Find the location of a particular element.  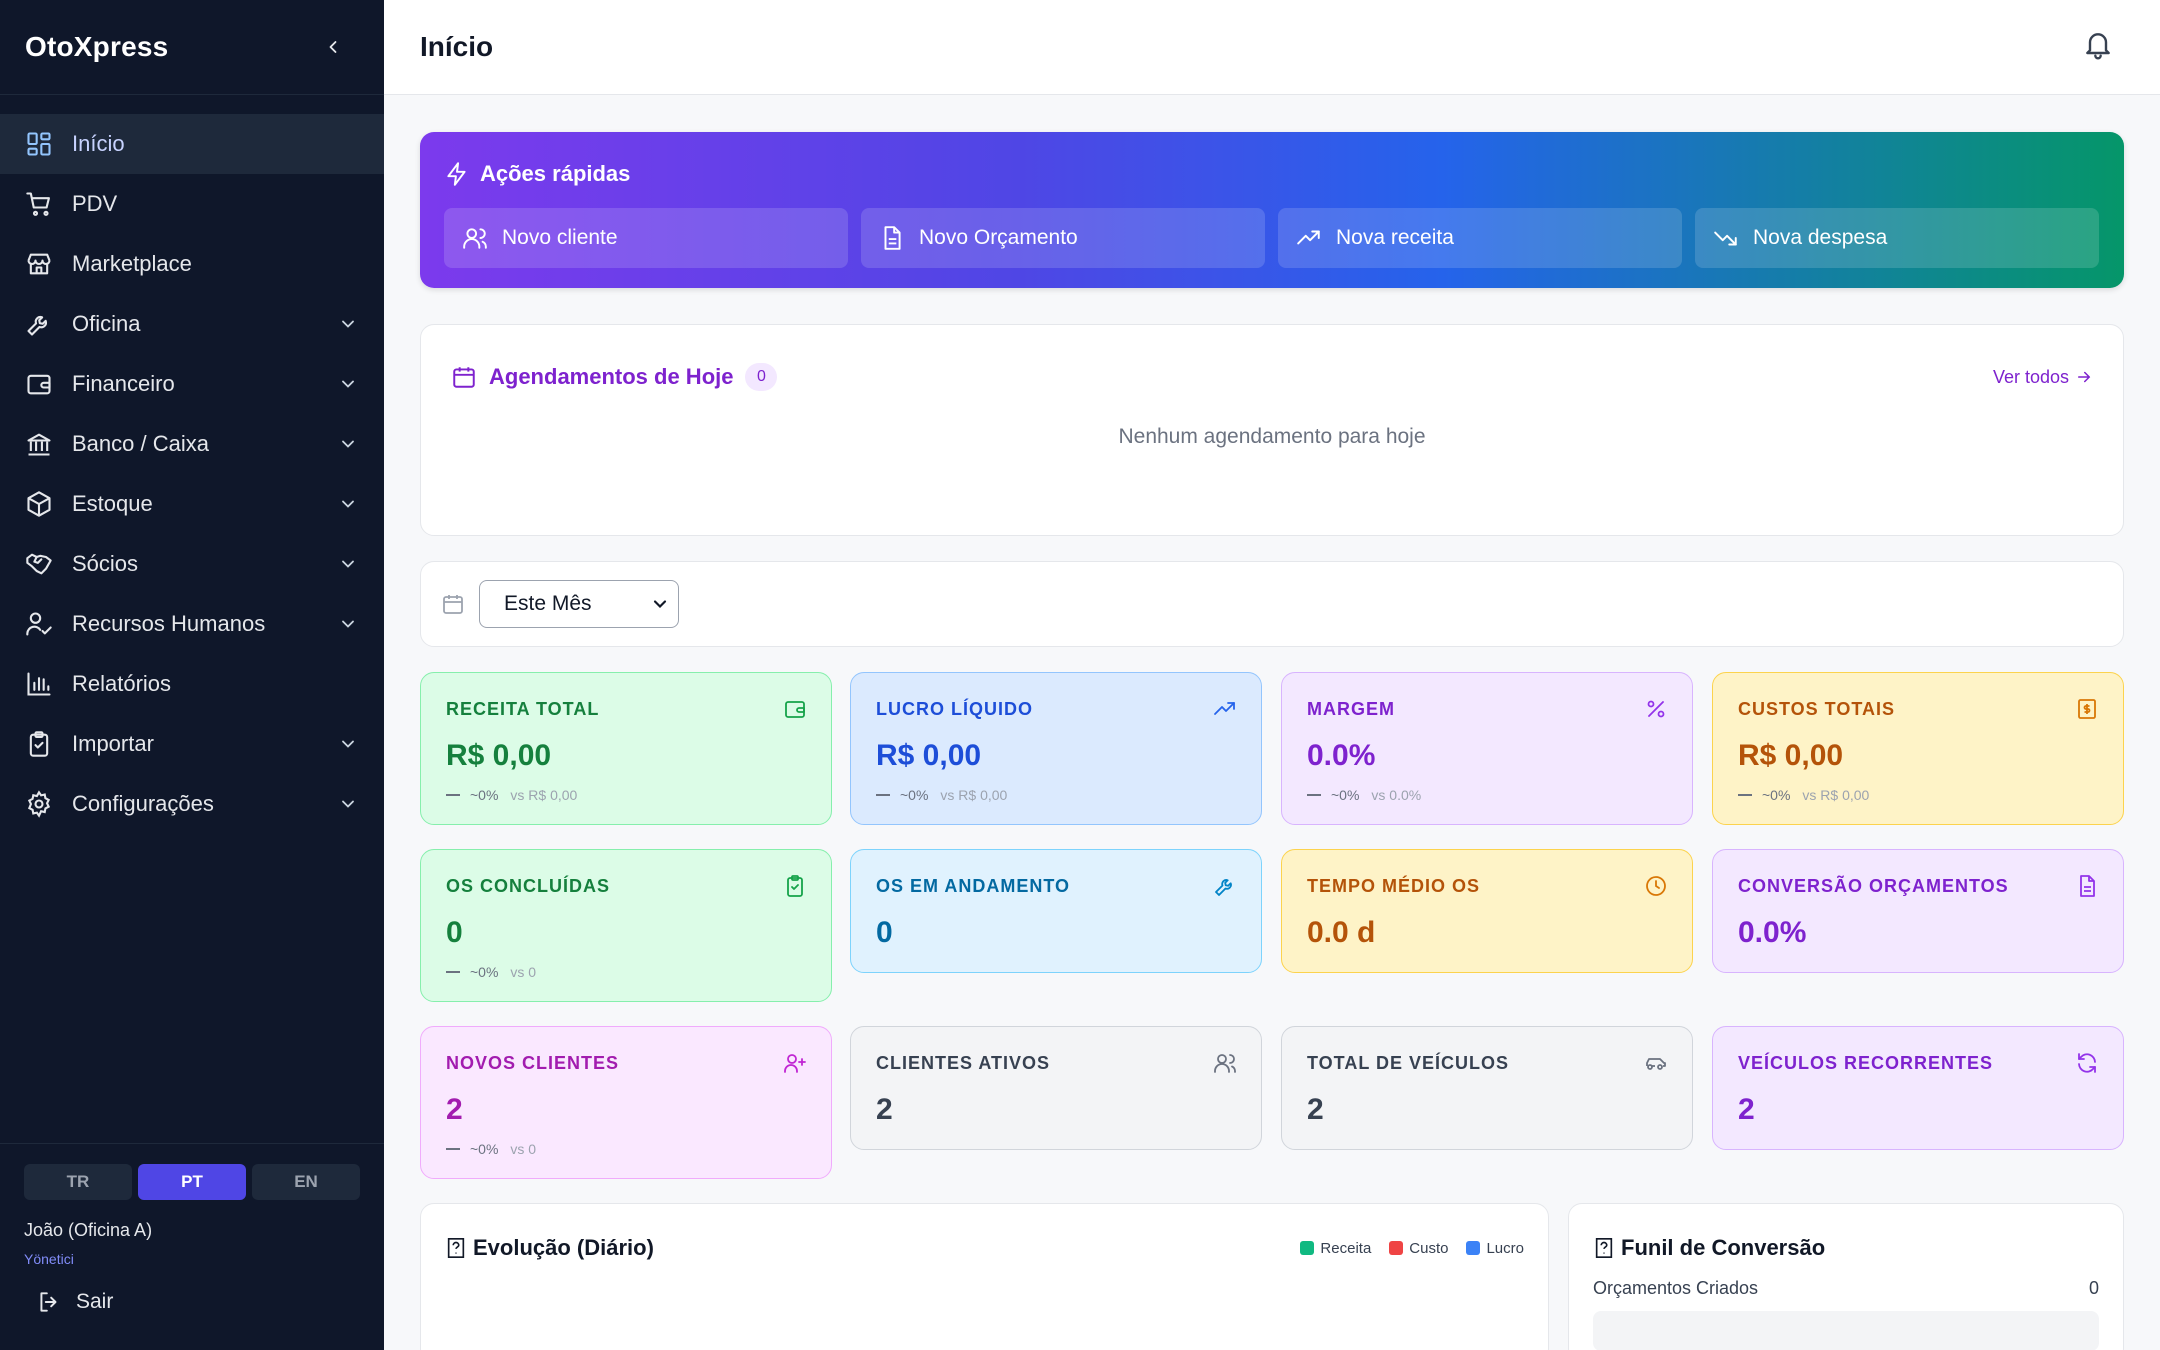

kpi-card-net-profit: LUCRO LÍQUIDO R$ 0,00 ~0% vs R$ 0,00 is located at coordinates (1056, 748).